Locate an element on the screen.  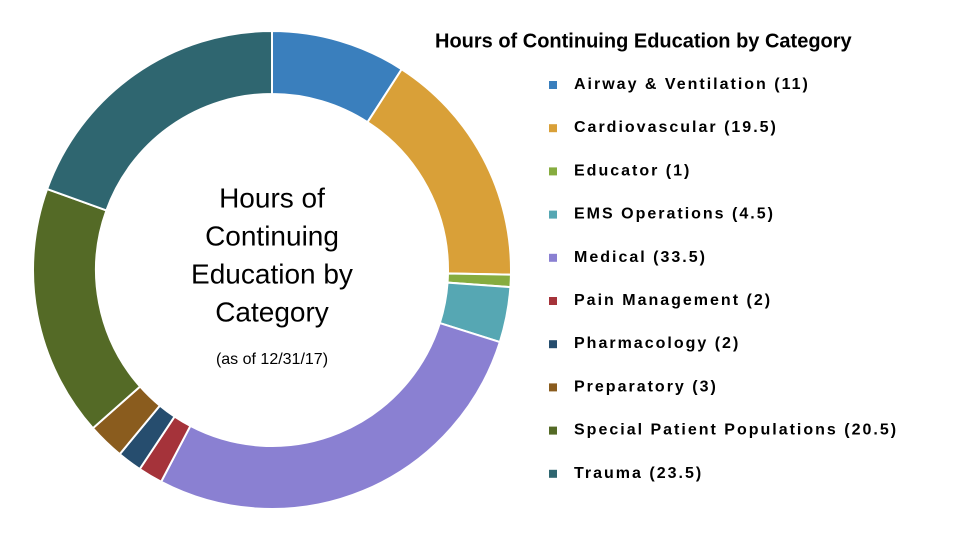
legend-value: (33.5) is located at coordinates (680, 257).